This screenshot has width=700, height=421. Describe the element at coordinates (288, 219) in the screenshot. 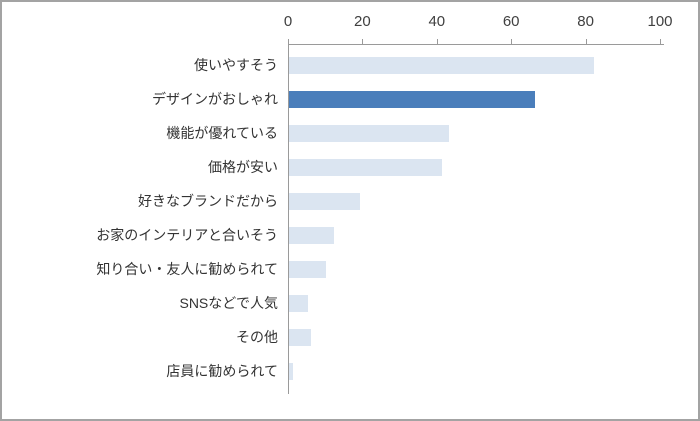

I see `y-axis-line` at that location.